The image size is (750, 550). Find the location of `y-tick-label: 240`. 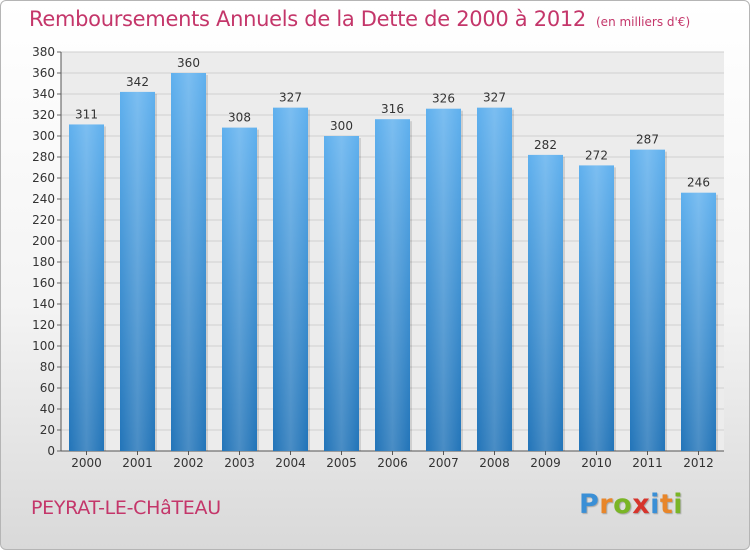

y-tick-label: 240 is located at coordinates (43, 199).